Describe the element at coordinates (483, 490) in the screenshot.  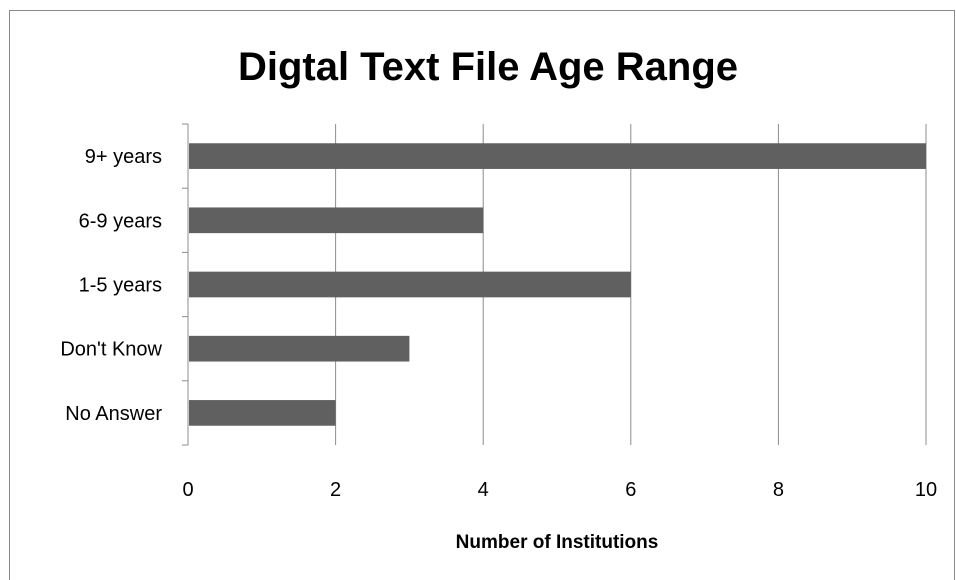
I see `x-tick-label-2: 4` at that location.